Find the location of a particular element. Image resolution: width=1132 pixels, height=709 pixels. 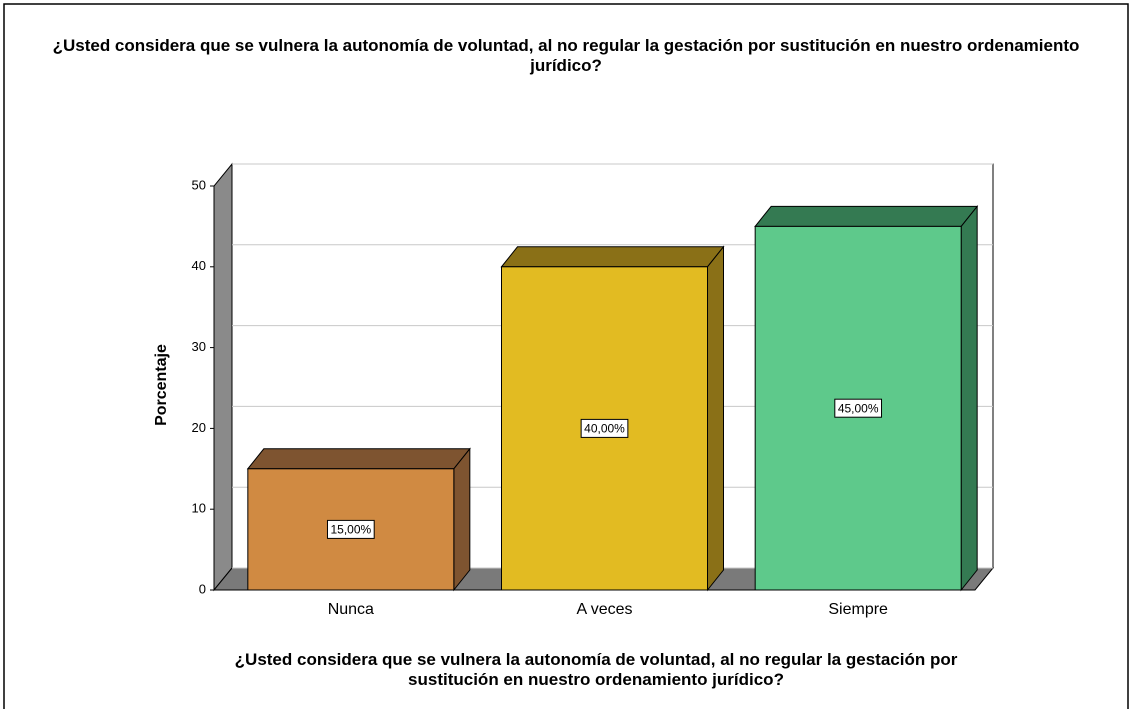

x-tick-label: A veces is located at coordinates (604, 609).